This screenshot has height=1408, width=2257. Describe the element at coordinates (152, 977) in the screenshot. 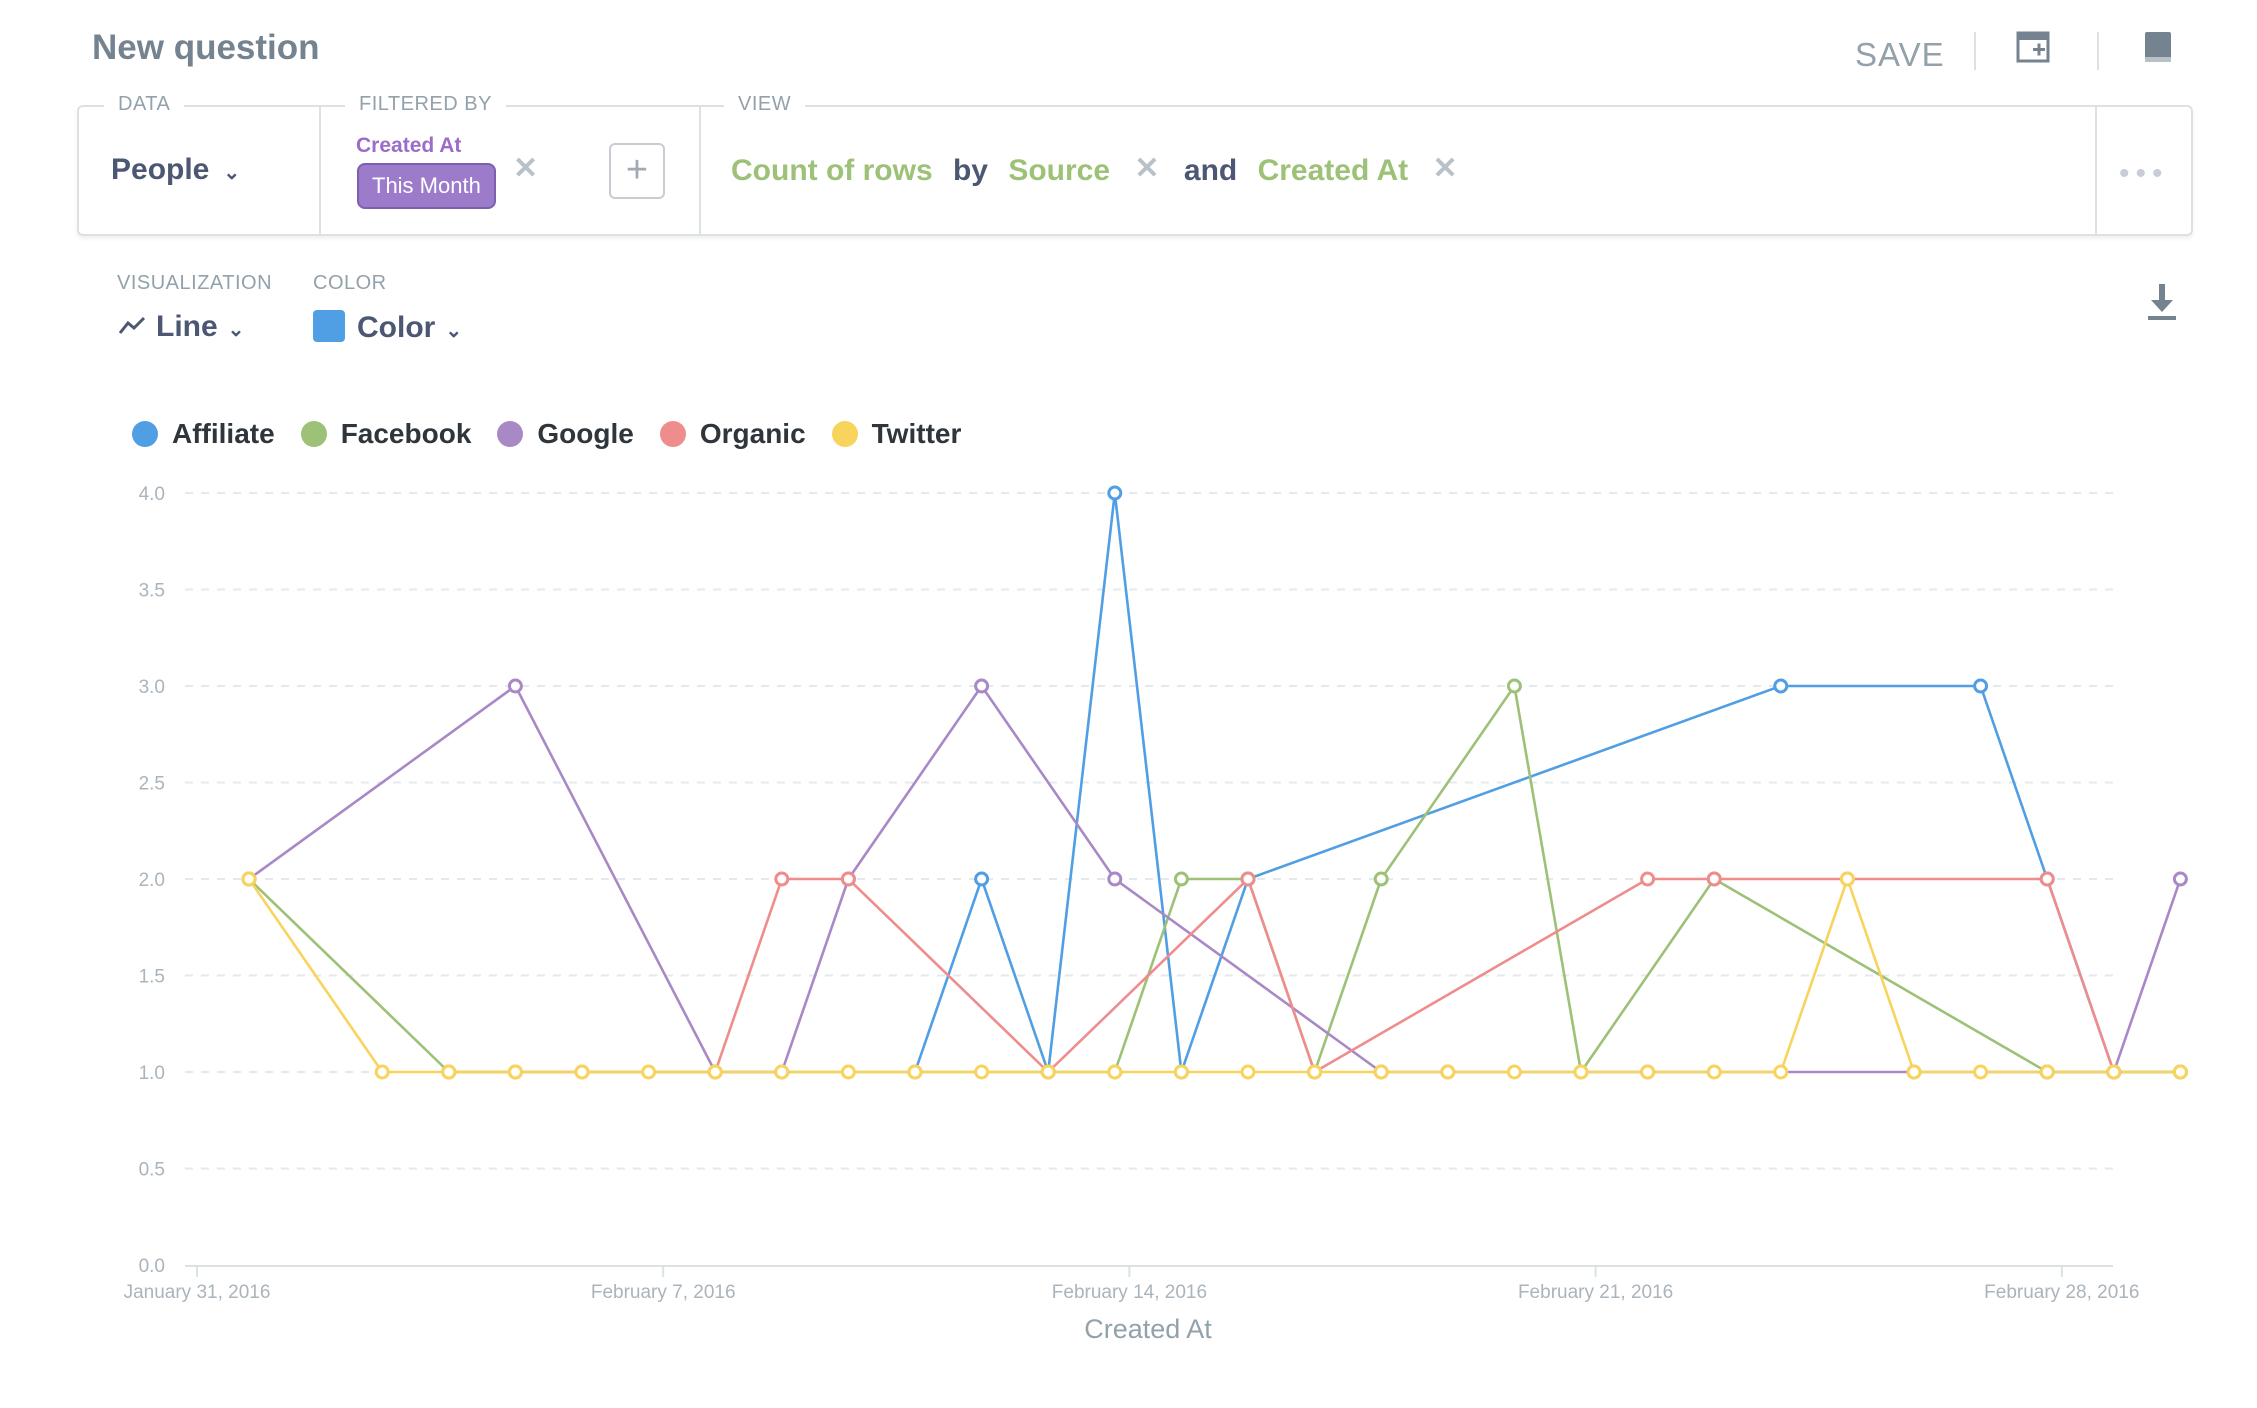

I see `y-tick-label: 1.5` at that location.